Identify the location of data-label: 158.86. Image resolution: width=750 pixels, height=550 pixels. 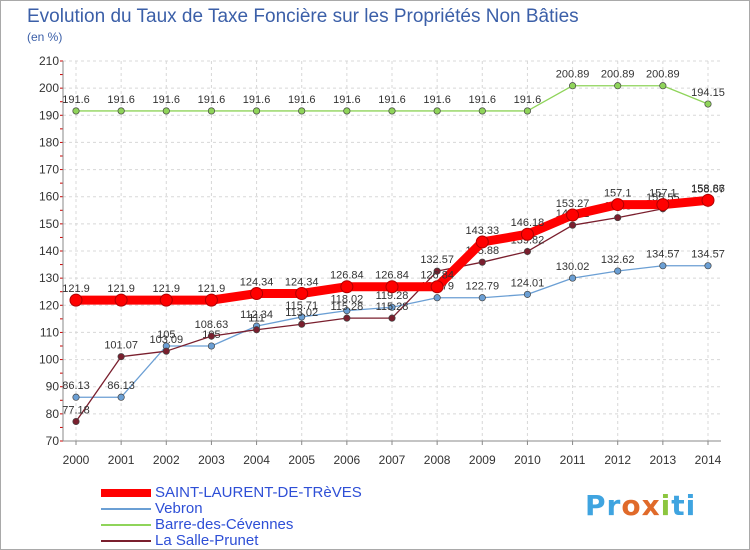
(708, 189).